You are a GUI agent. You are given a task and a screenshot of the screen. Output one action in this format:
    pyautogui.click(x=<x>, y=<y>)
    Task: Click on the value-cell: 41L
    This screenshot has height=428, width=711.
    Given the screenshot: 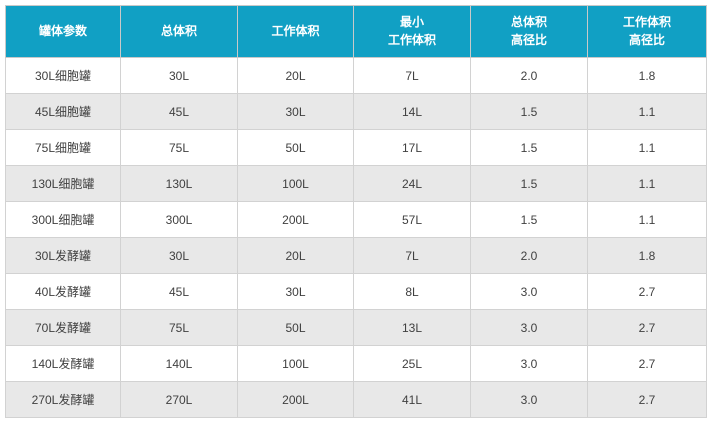 What is the action you would take?
    pyautogui.click(x=412, y=399)
    